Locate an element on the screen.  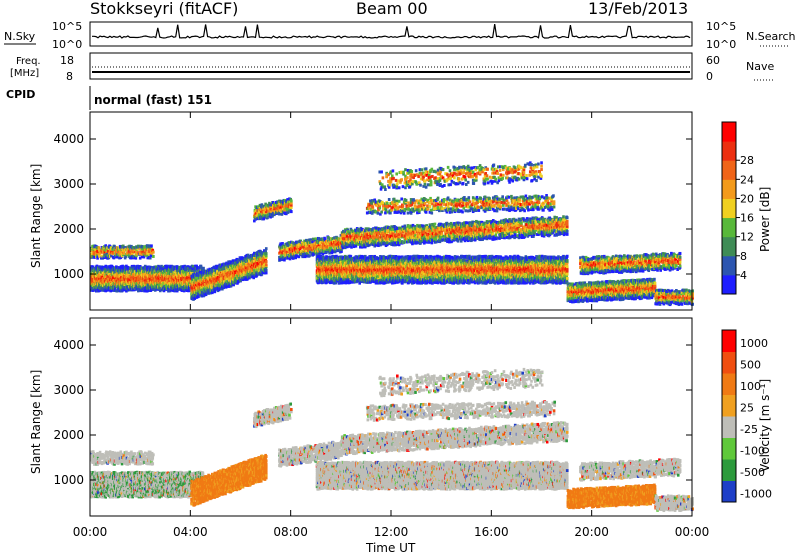
nave-tick-60: 60 is located at coordinates (713, 60).